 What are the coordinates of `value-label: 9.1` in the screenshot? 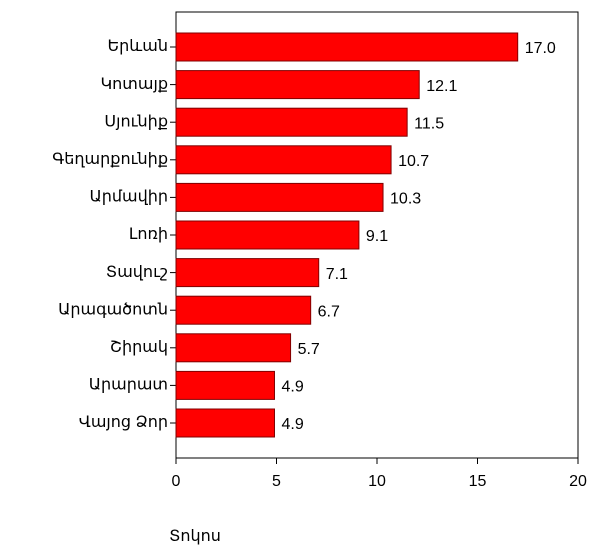 It's located at (377, 236).